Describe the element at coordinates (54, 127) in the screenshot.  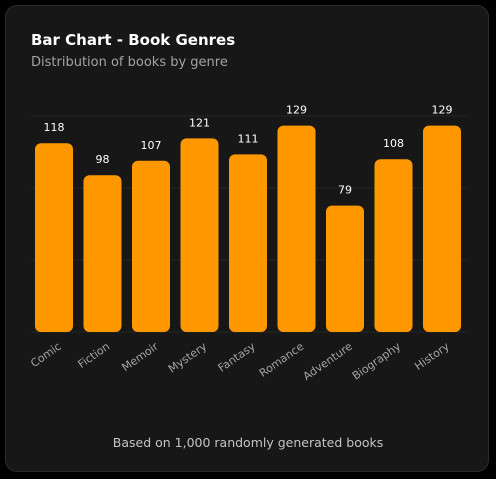
I see `value-label-comic: 118` at that location.